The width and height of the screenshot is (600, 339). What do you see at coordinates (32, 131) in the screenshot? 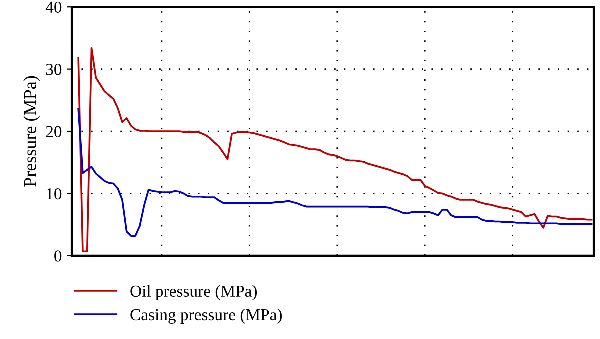
I see `y-axis-title: Pressure (MPa)` at bounding box center [32, 131].